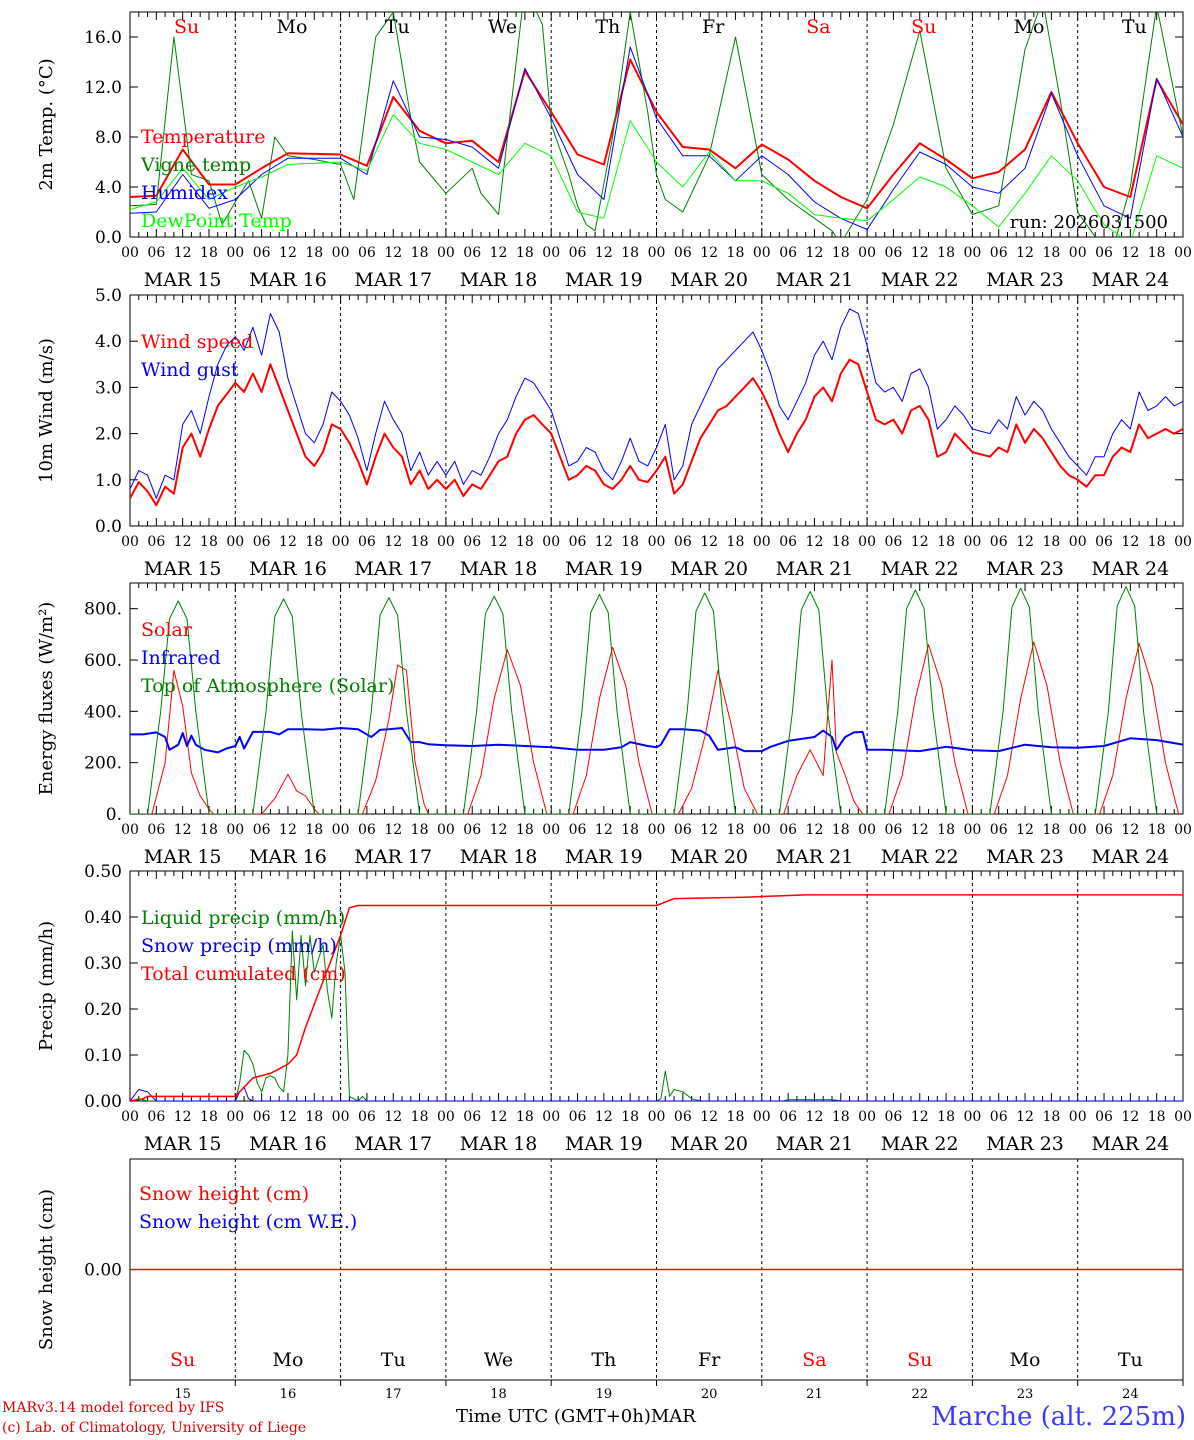 The image size is (1194, 1440). What do you see at coordinates (1130, 280) in the screenshot?
I see `date-label: MAR 24` at bounding box center [1130, 280].